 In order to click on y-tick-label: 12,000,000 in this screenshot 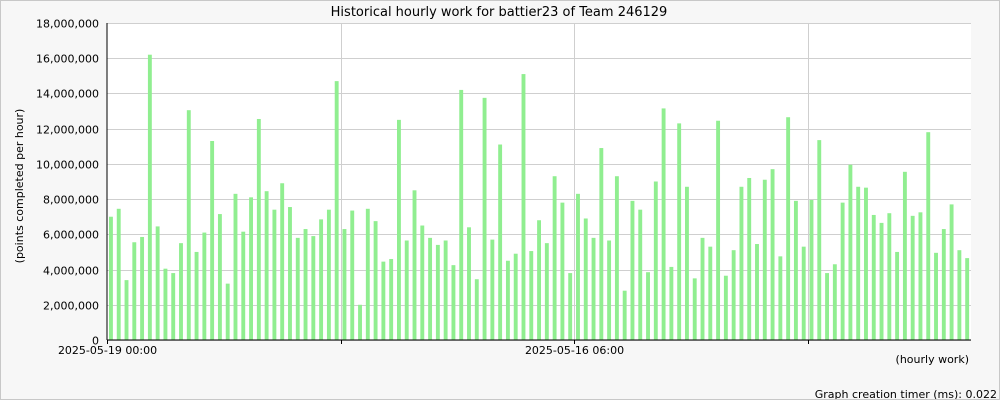, I will do `click(67, 130)`.